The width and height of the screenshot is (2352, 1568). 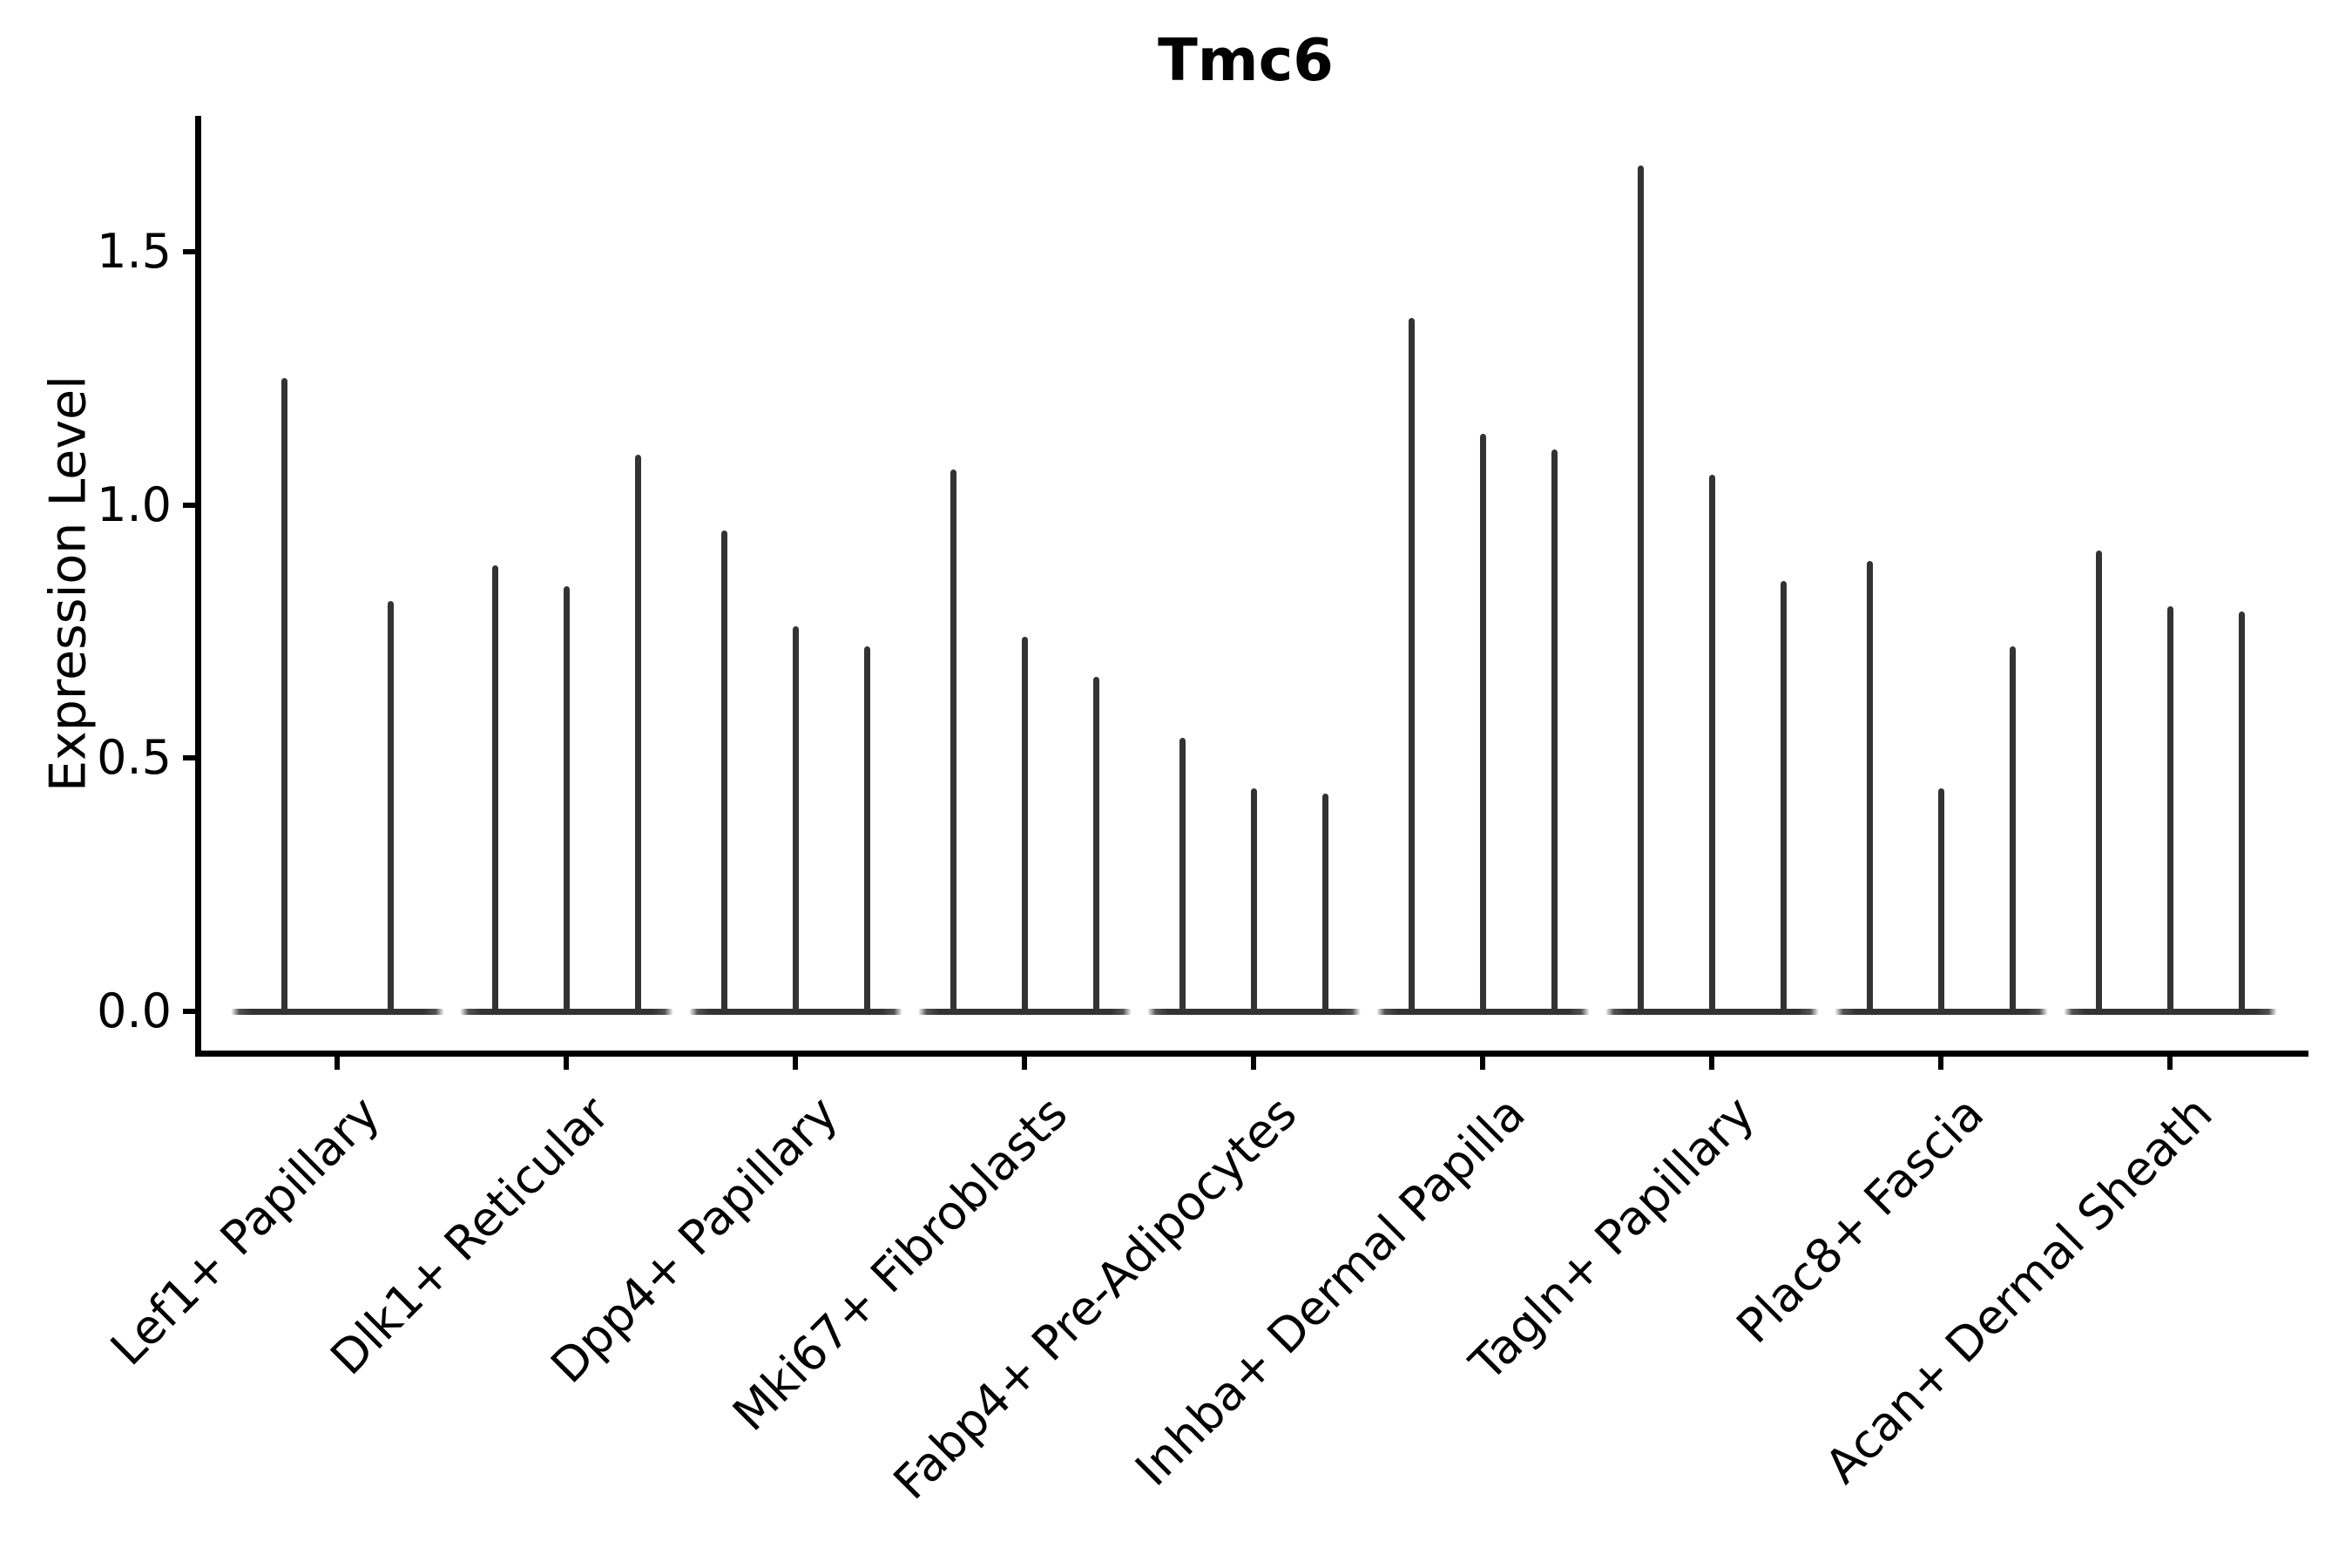 I want to click on plot-title: Tmc6, so click(x=1246, y=60).